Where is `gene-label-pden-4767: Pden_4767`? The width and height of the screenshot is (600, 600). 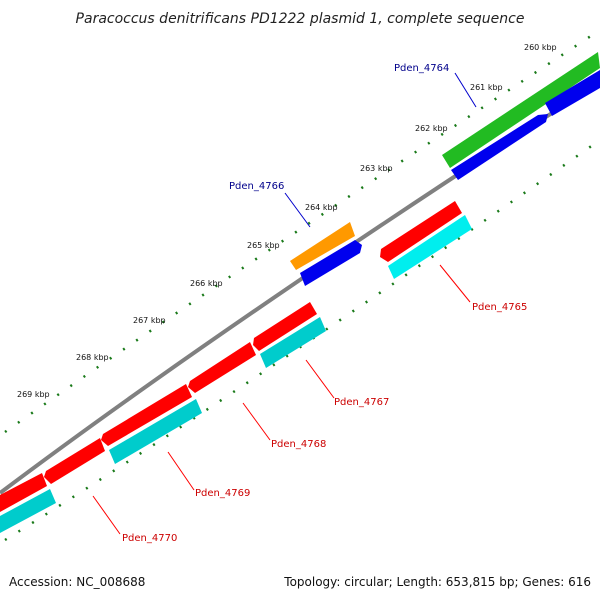
gene-label-pden-4767: Pden_4767 is located at coordinates (361, 402).